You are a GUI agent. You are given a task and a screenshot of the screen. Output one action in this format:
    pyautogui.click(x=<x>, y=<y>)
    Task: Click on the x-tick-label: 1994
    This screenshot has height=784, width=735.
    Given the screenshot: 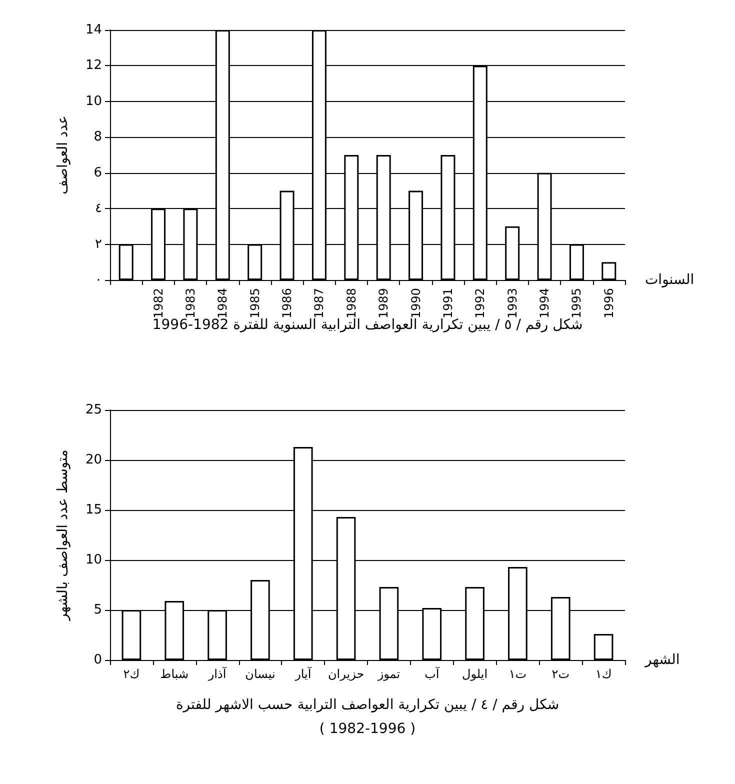 What is the action you would take?
    pyautogui.click(x=545, y=303)
    